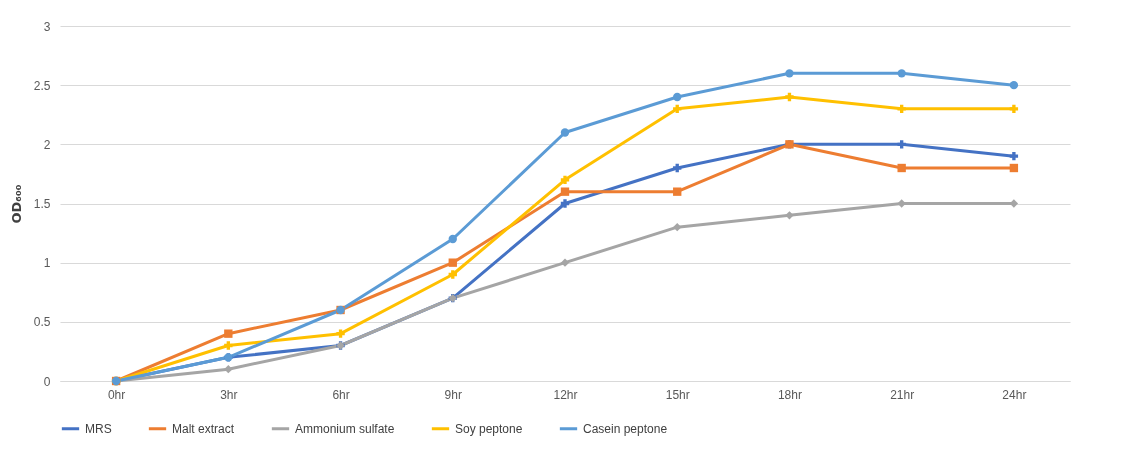  Describe the element at coordinates (345, 428) in the screenshot. I see `legend-label: Ammonium sulfate` at that location.